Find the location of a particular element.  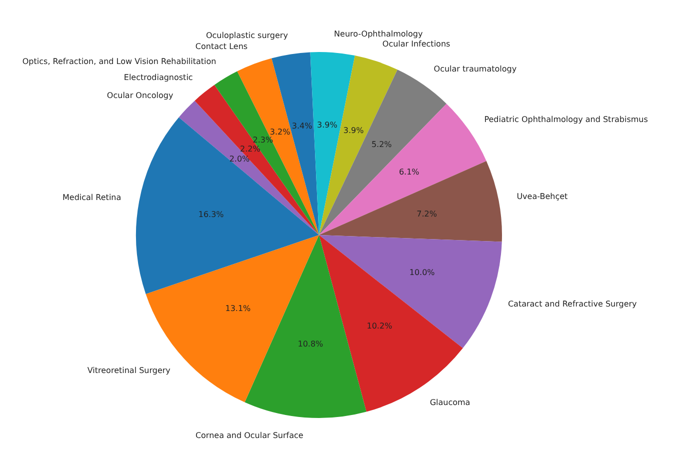

slice-label: Electrodiagnostic is located at coordinates (158, 77).